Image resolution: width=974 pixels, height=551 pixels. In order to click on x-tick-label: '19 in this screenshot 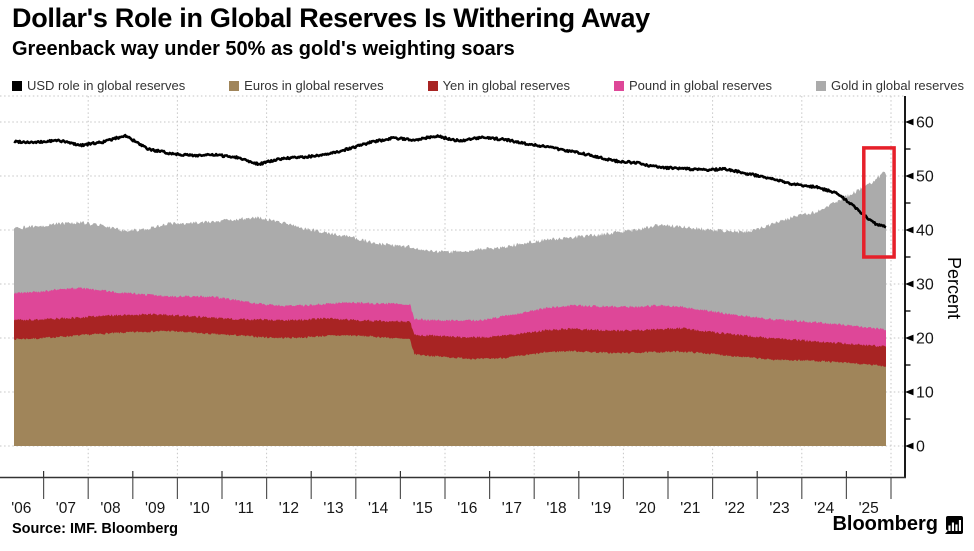, I will do `click(601, 508)`.